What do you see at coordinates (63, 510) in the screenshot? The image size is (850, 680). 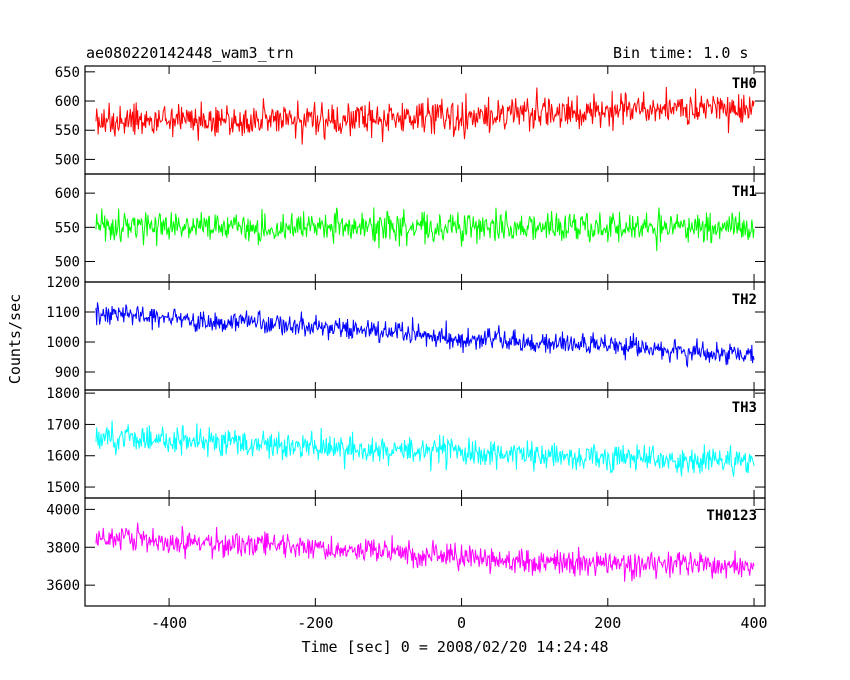 I see `y-tick-label: 4000` at bounding box center [63, 510].